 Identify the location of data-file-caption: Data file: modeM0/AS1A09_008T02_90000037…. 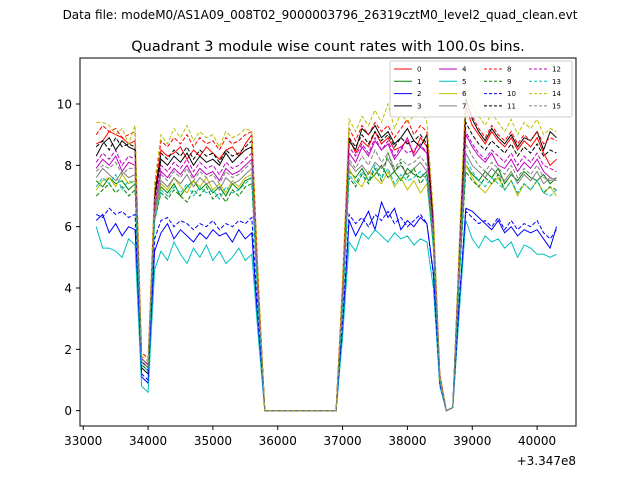
(320, 15).